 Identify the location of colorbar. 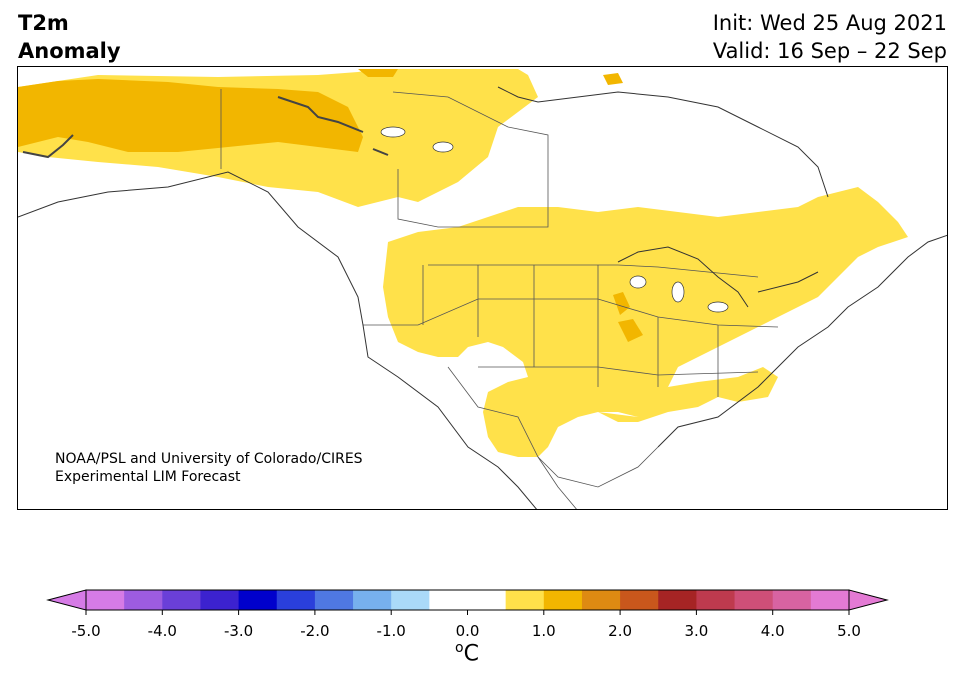
(467, 602).